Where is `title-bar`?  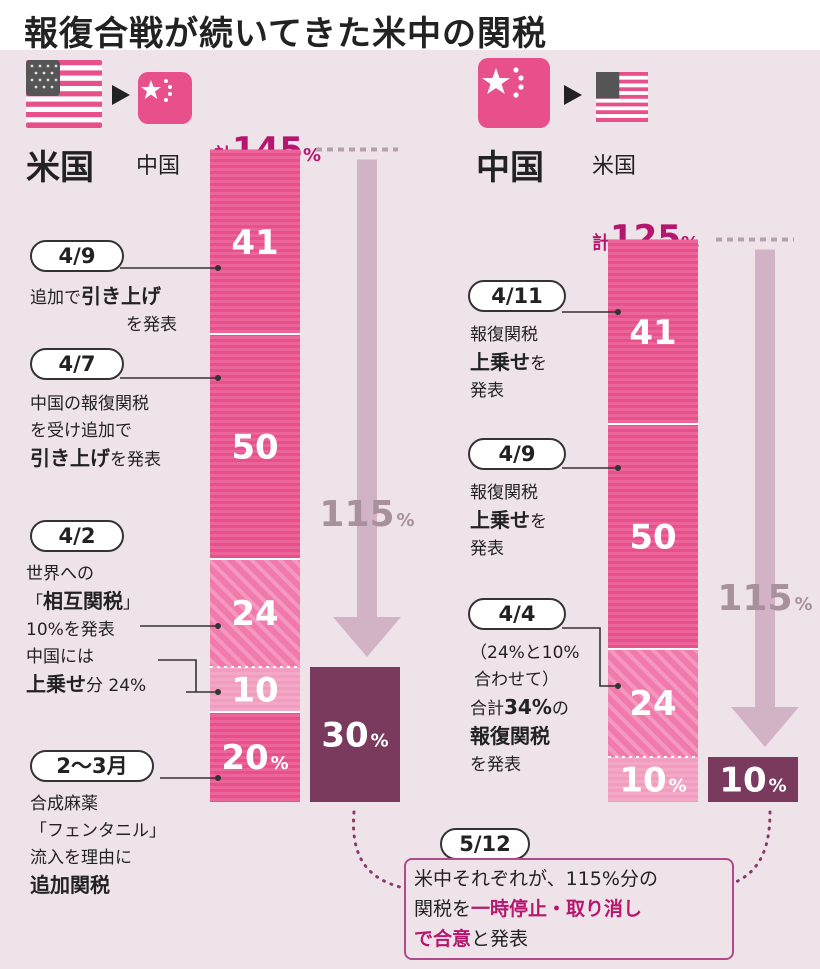
title-bar is located at coordinates (410, 25).